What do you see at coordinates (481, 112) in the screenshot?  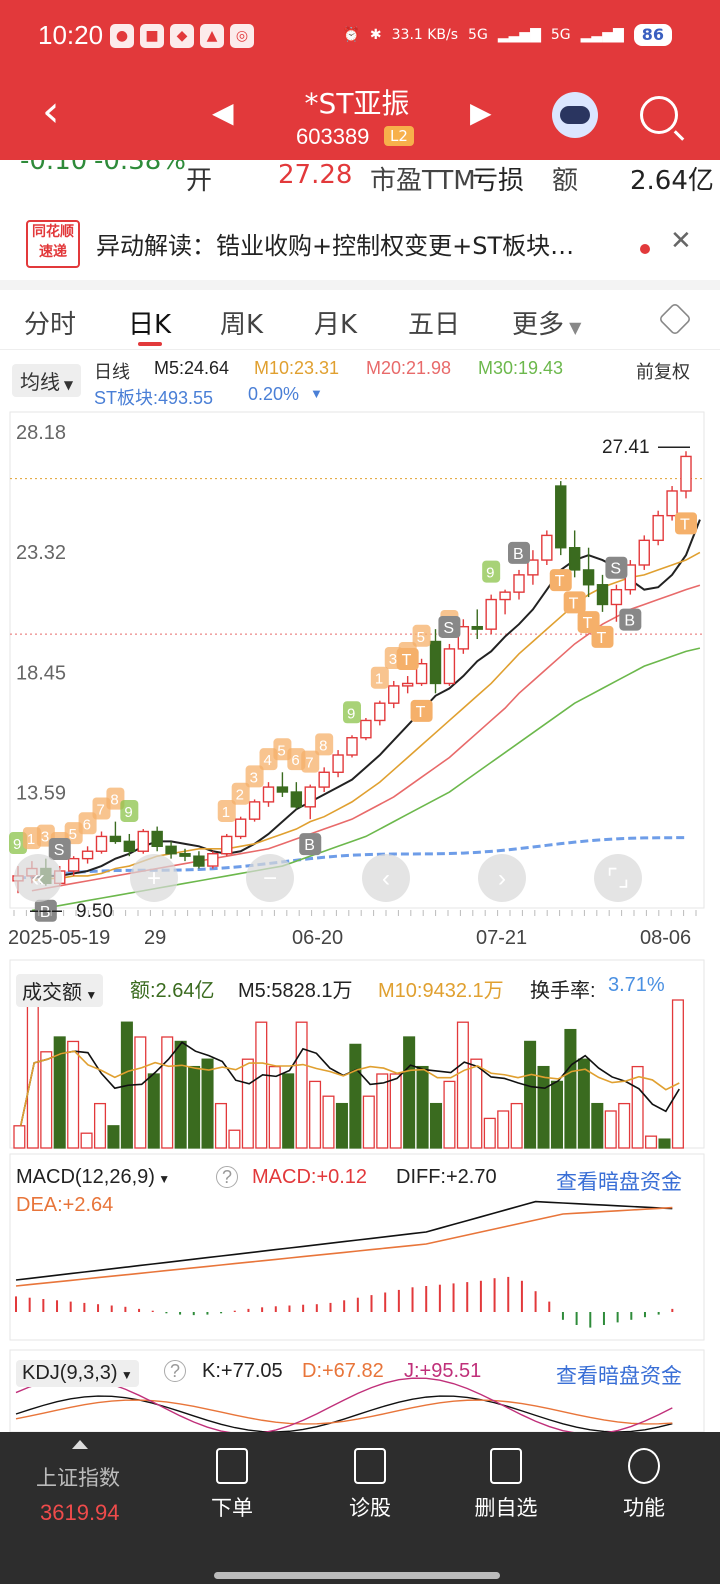 I see `next-stock-icon: ▶` at bounding box center [481, 112].